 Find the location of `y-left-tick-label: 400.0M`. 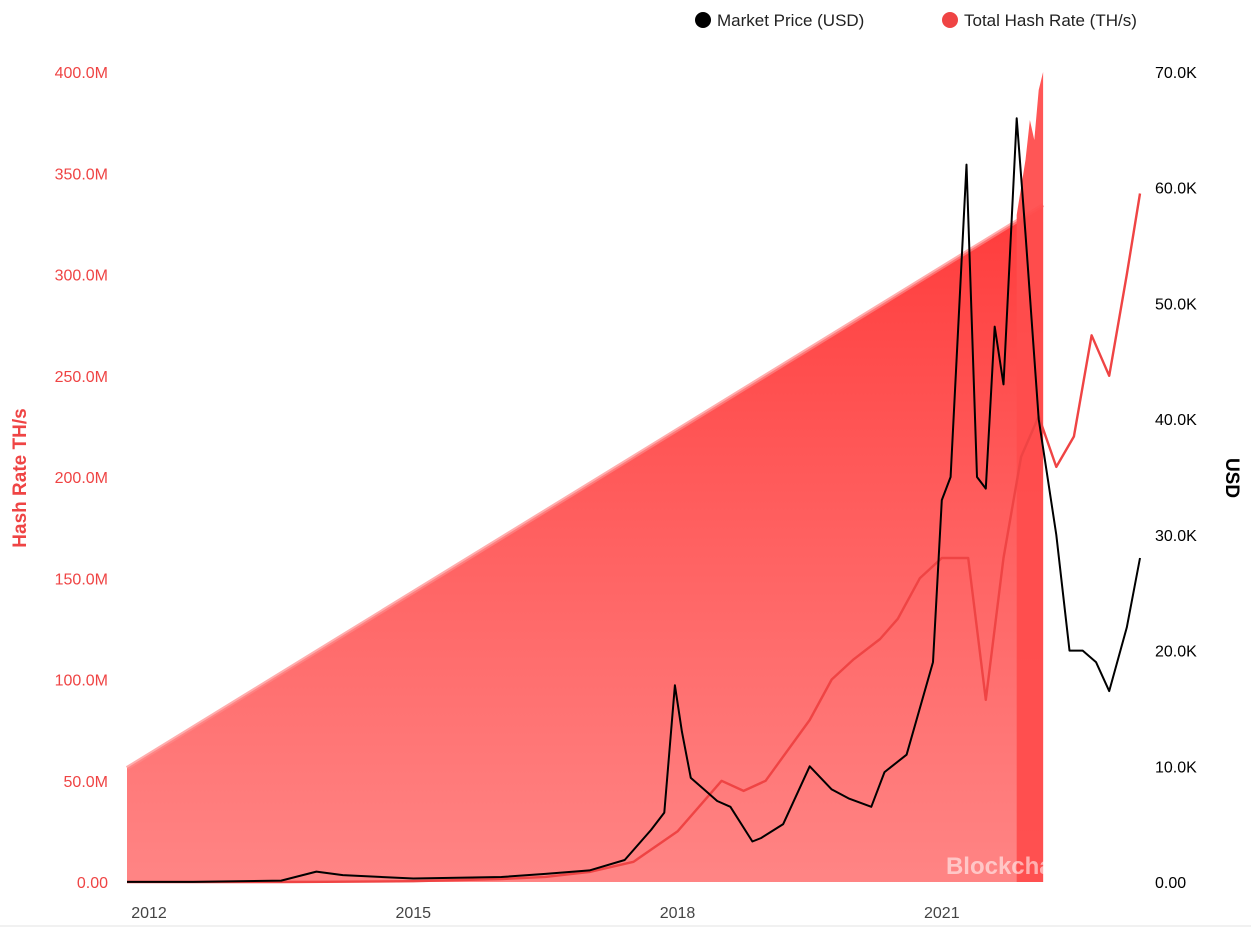

y-left-tick-label: 400.0M is located at coordinates (81, 73).